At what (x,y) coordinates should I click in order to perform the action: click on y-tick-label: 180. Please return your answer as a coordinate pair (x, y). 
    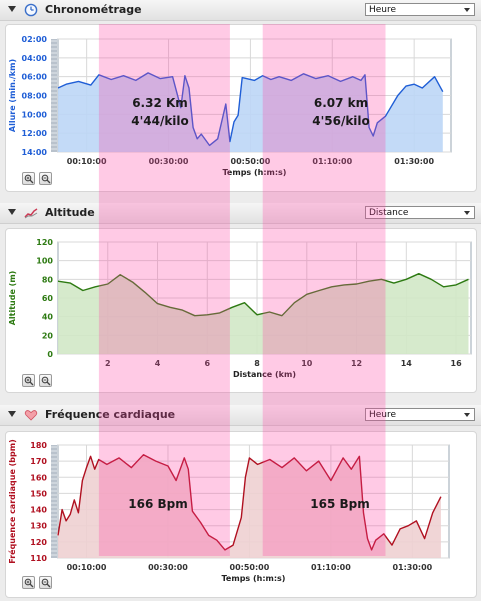
    Looking at the image, I should click on (38, 445).